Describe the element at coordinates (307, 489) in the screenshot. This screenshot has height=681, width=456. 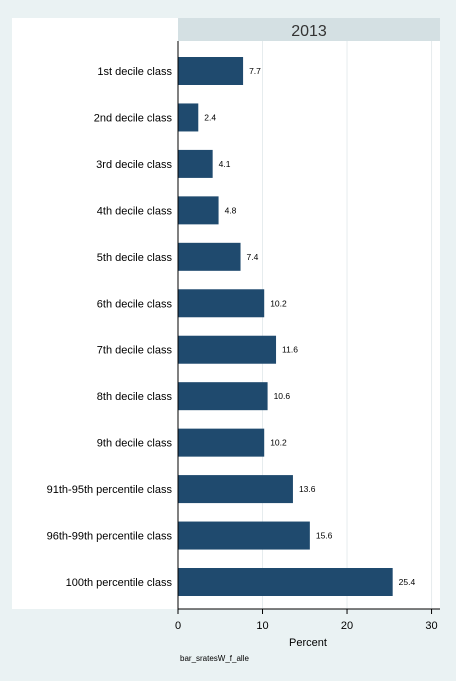
I see `value-label: 13.6` at that location.